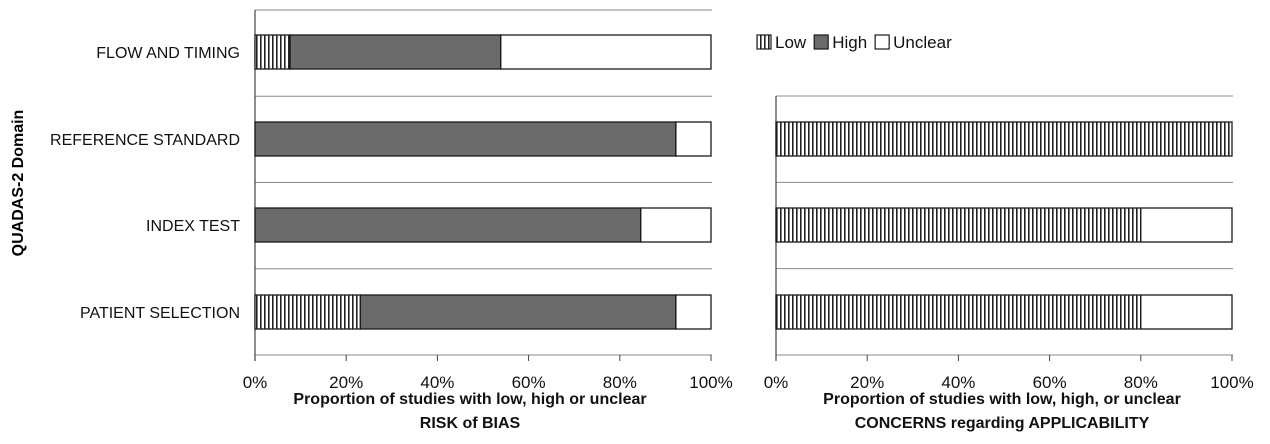 The height and width of the screenshot is (444, 1270). Describe the element at coordinates (821, 42) in the screenshot. I see `legend-swatch-high` at that location.